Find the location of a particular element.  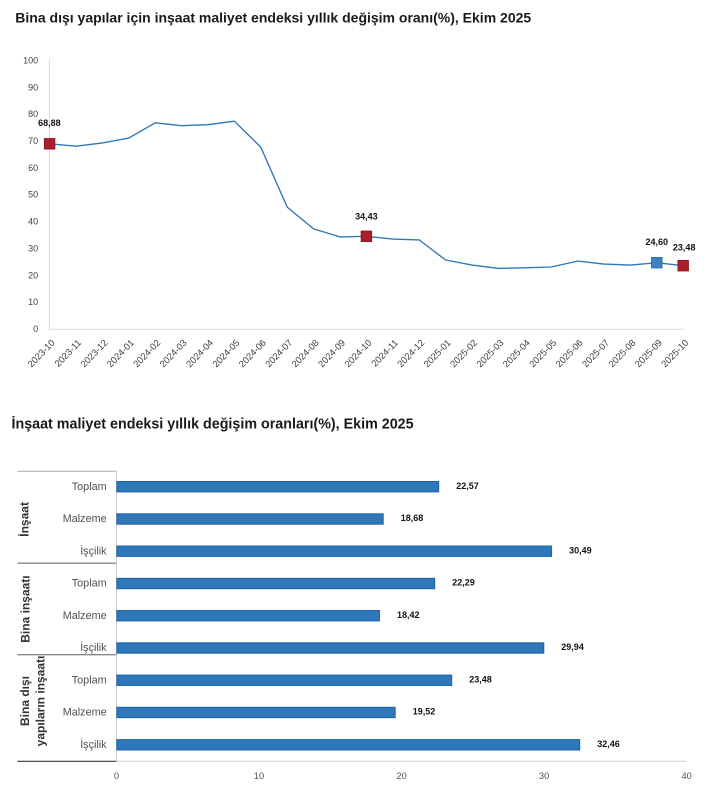

svg-text: 2024-03 is located at coordinates (173, 354).